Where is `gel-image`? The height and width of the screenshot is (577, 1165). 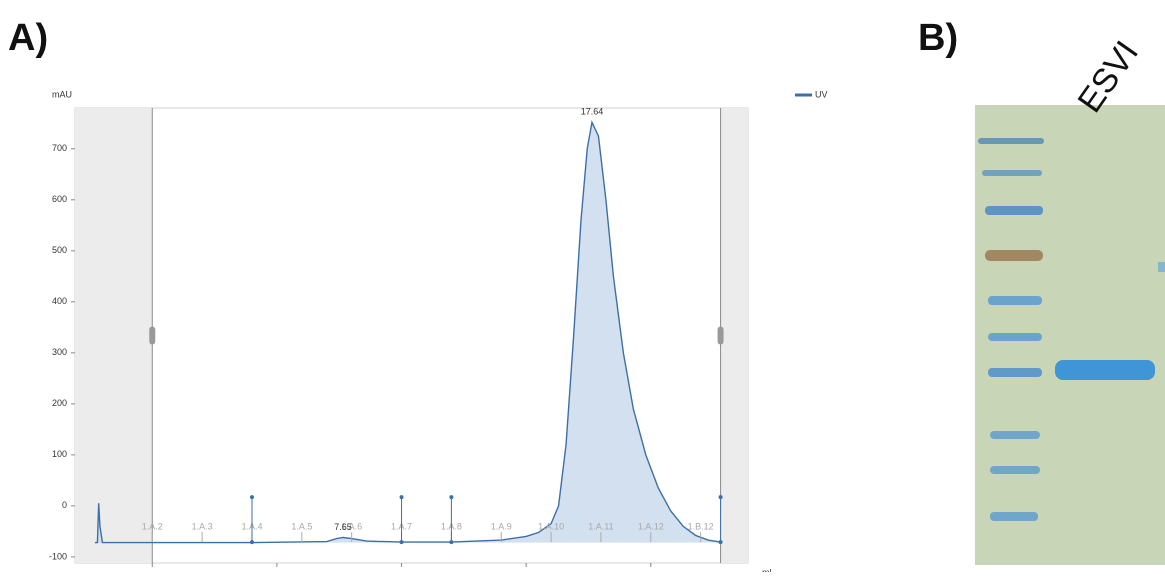 gel-image is located at coordinates (1070, 335).